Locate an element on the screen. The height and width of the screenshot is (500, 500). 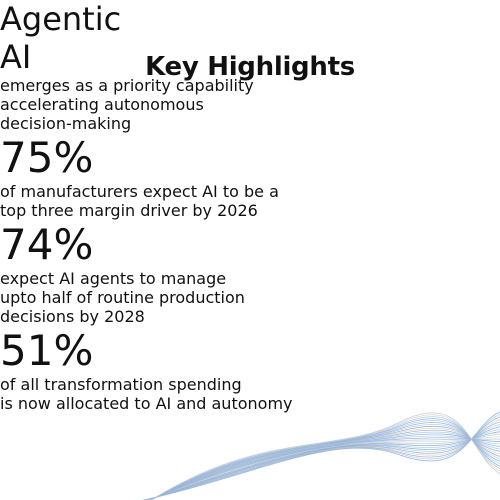
text-line: expect AI agents to manage is located at coordinates (113, 278).